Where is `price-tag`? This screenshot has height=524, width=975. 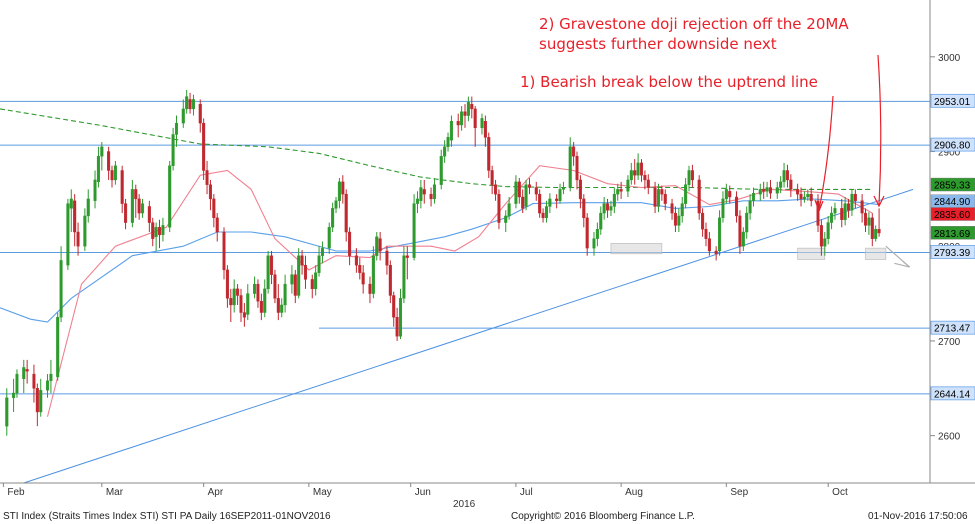
price-tag is located at coordinates (952, 233).